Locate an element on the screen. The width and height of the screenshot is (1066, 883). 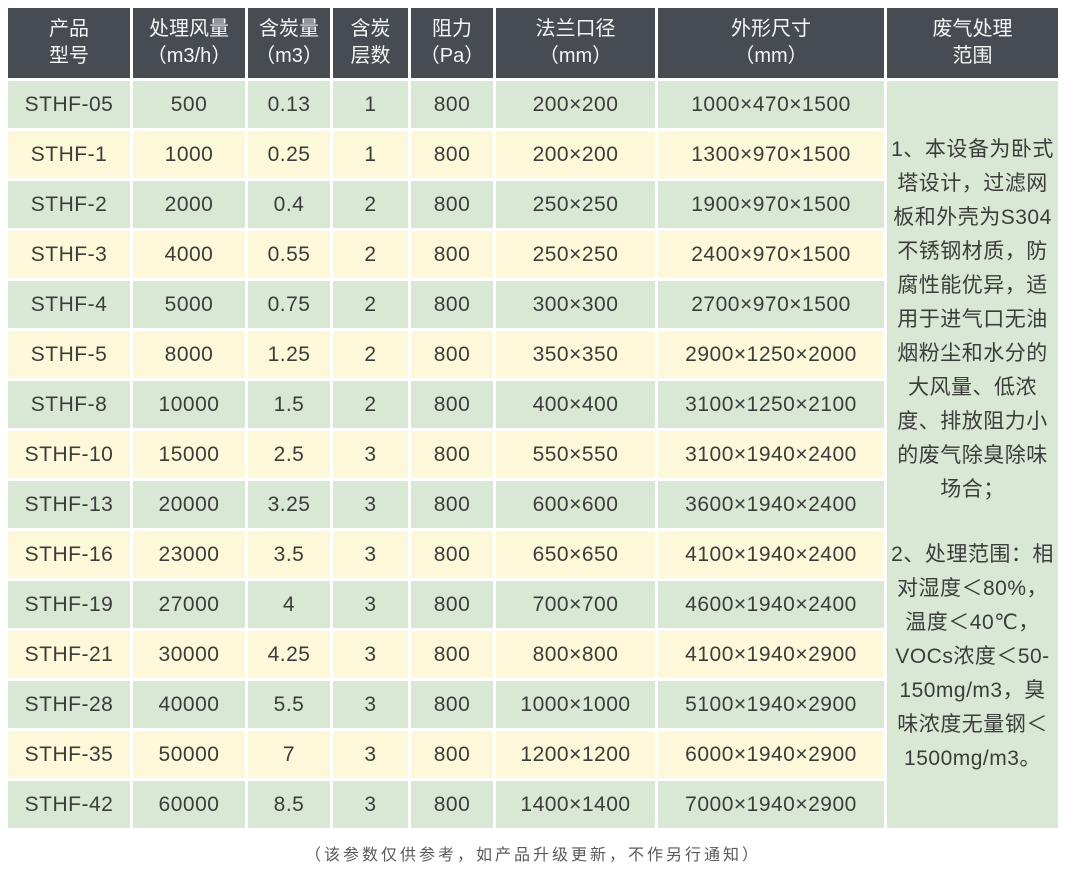
value-cell: 500 is located at coordinates (189, 104).